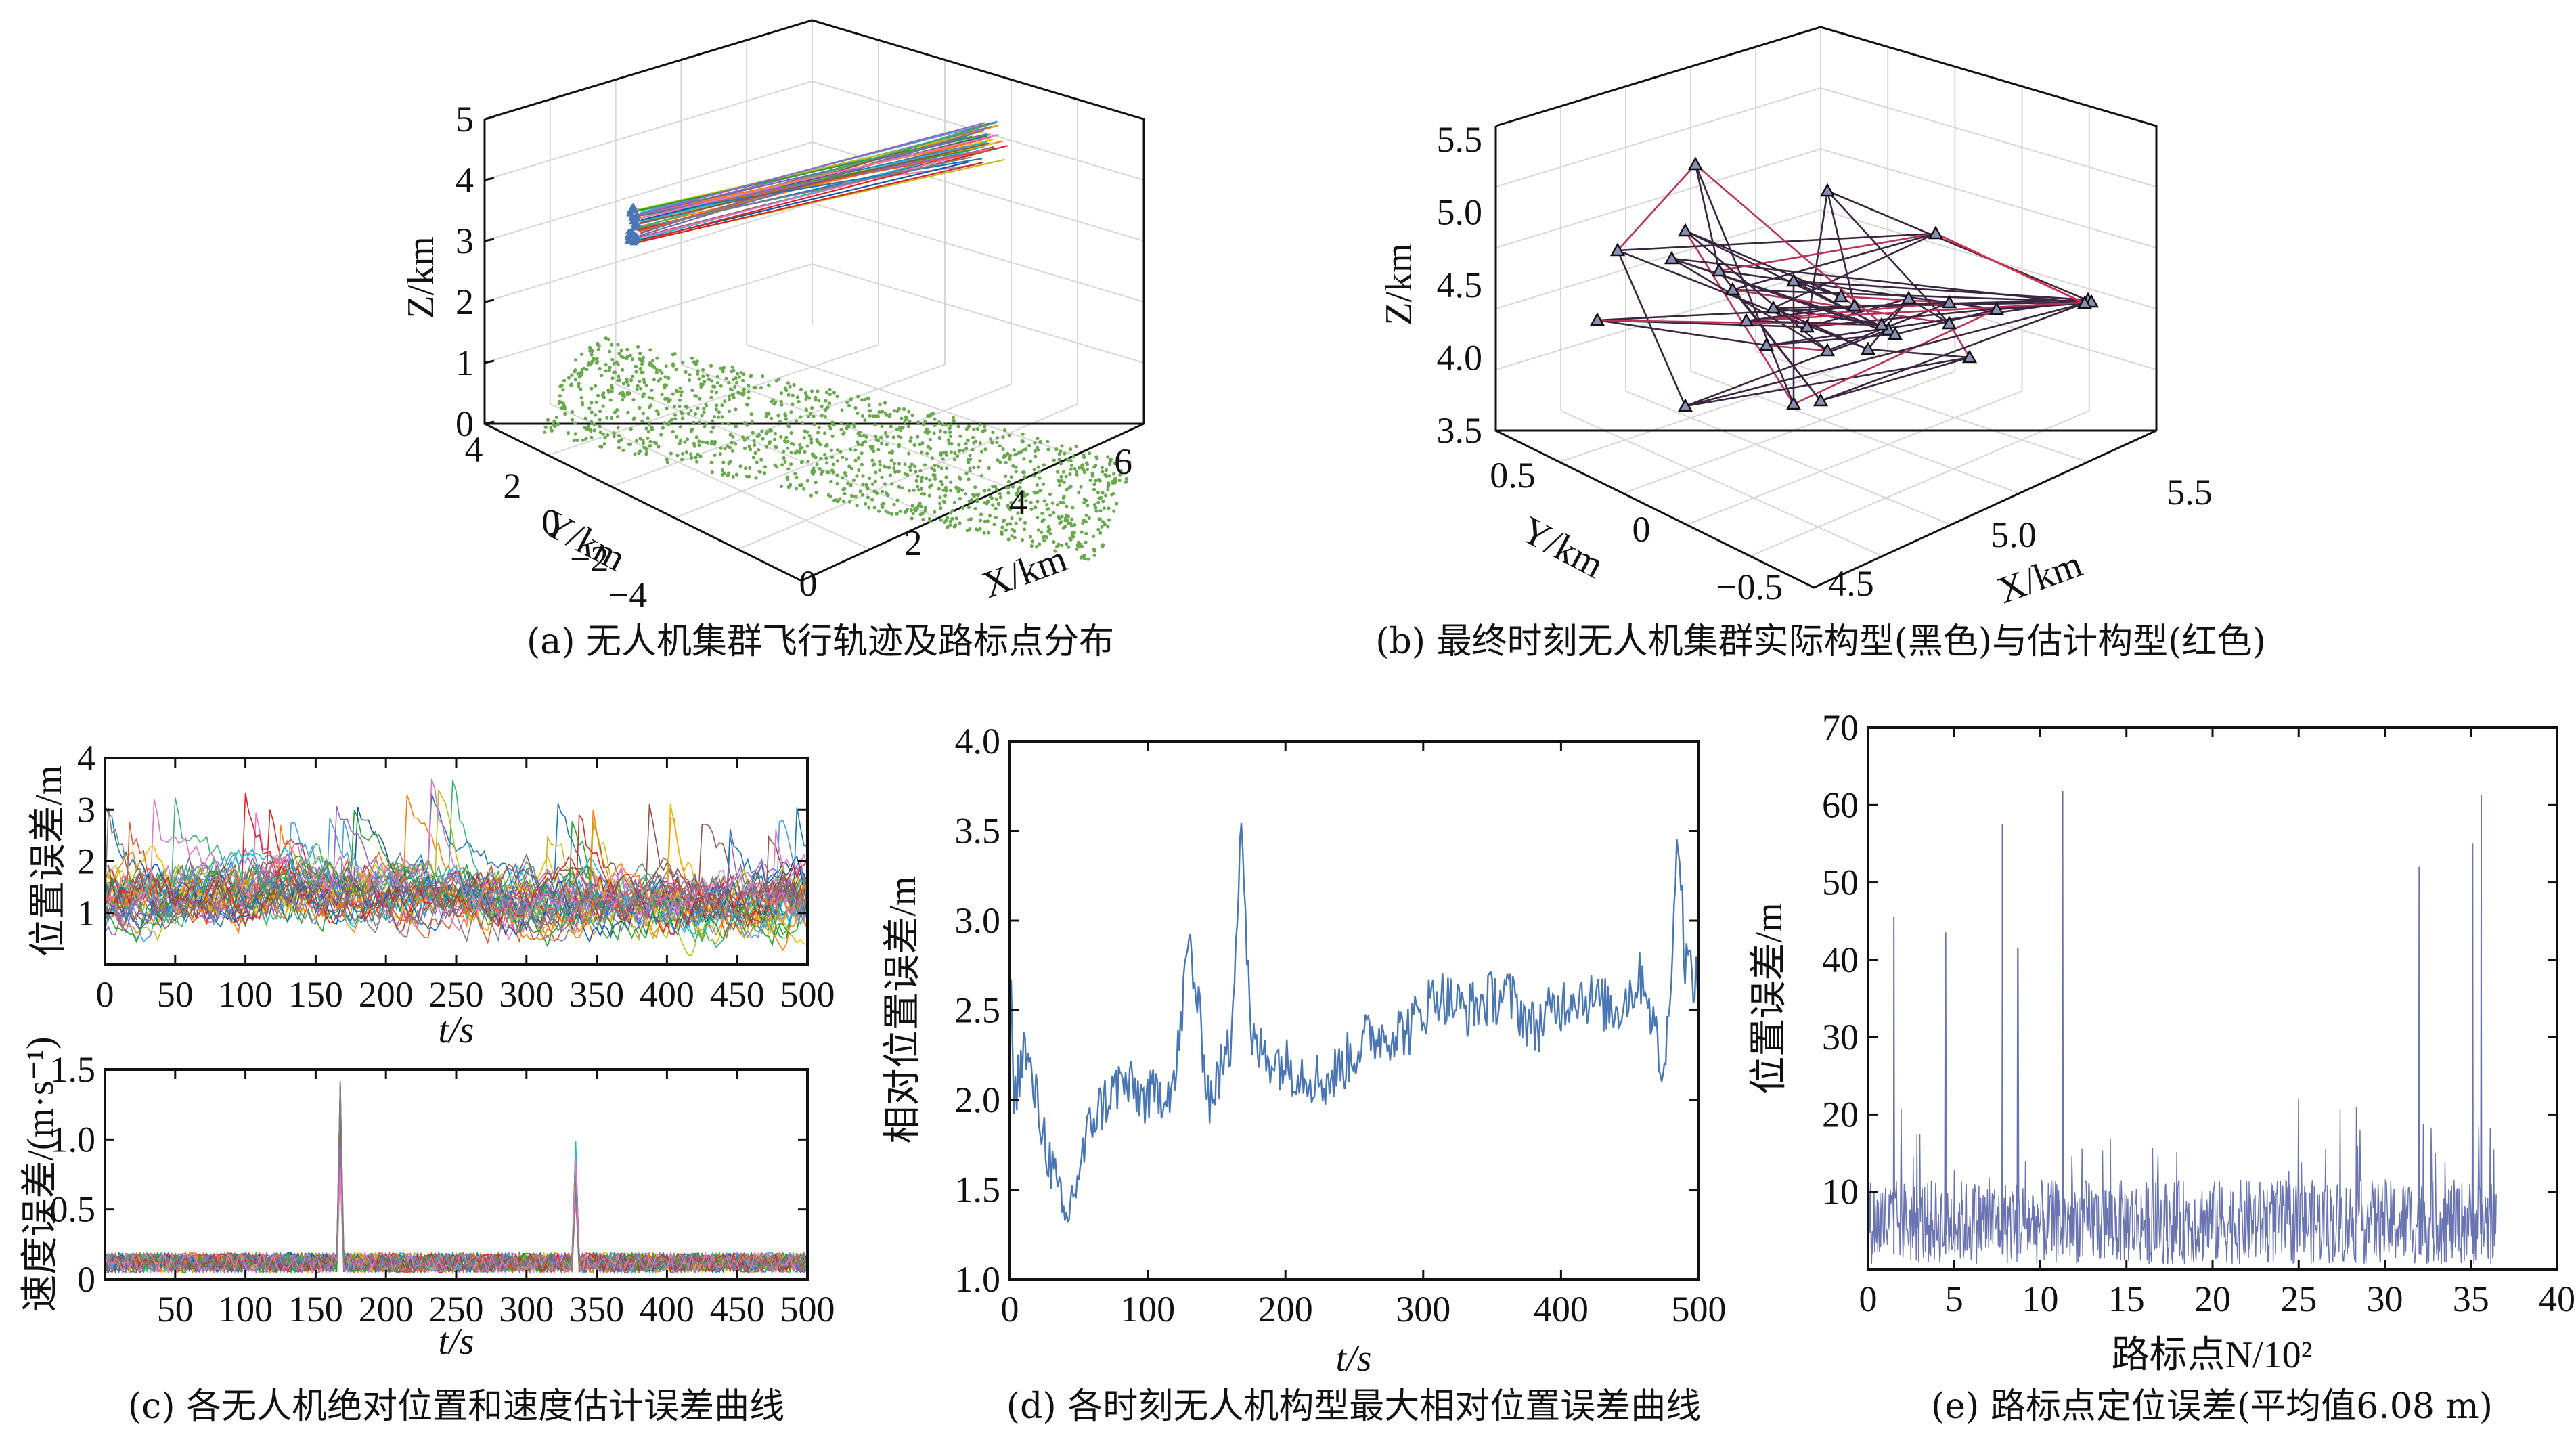 The width and height of the screenshot is (2576, 1454). I want to click on floor-gridline, so click(710, 476).